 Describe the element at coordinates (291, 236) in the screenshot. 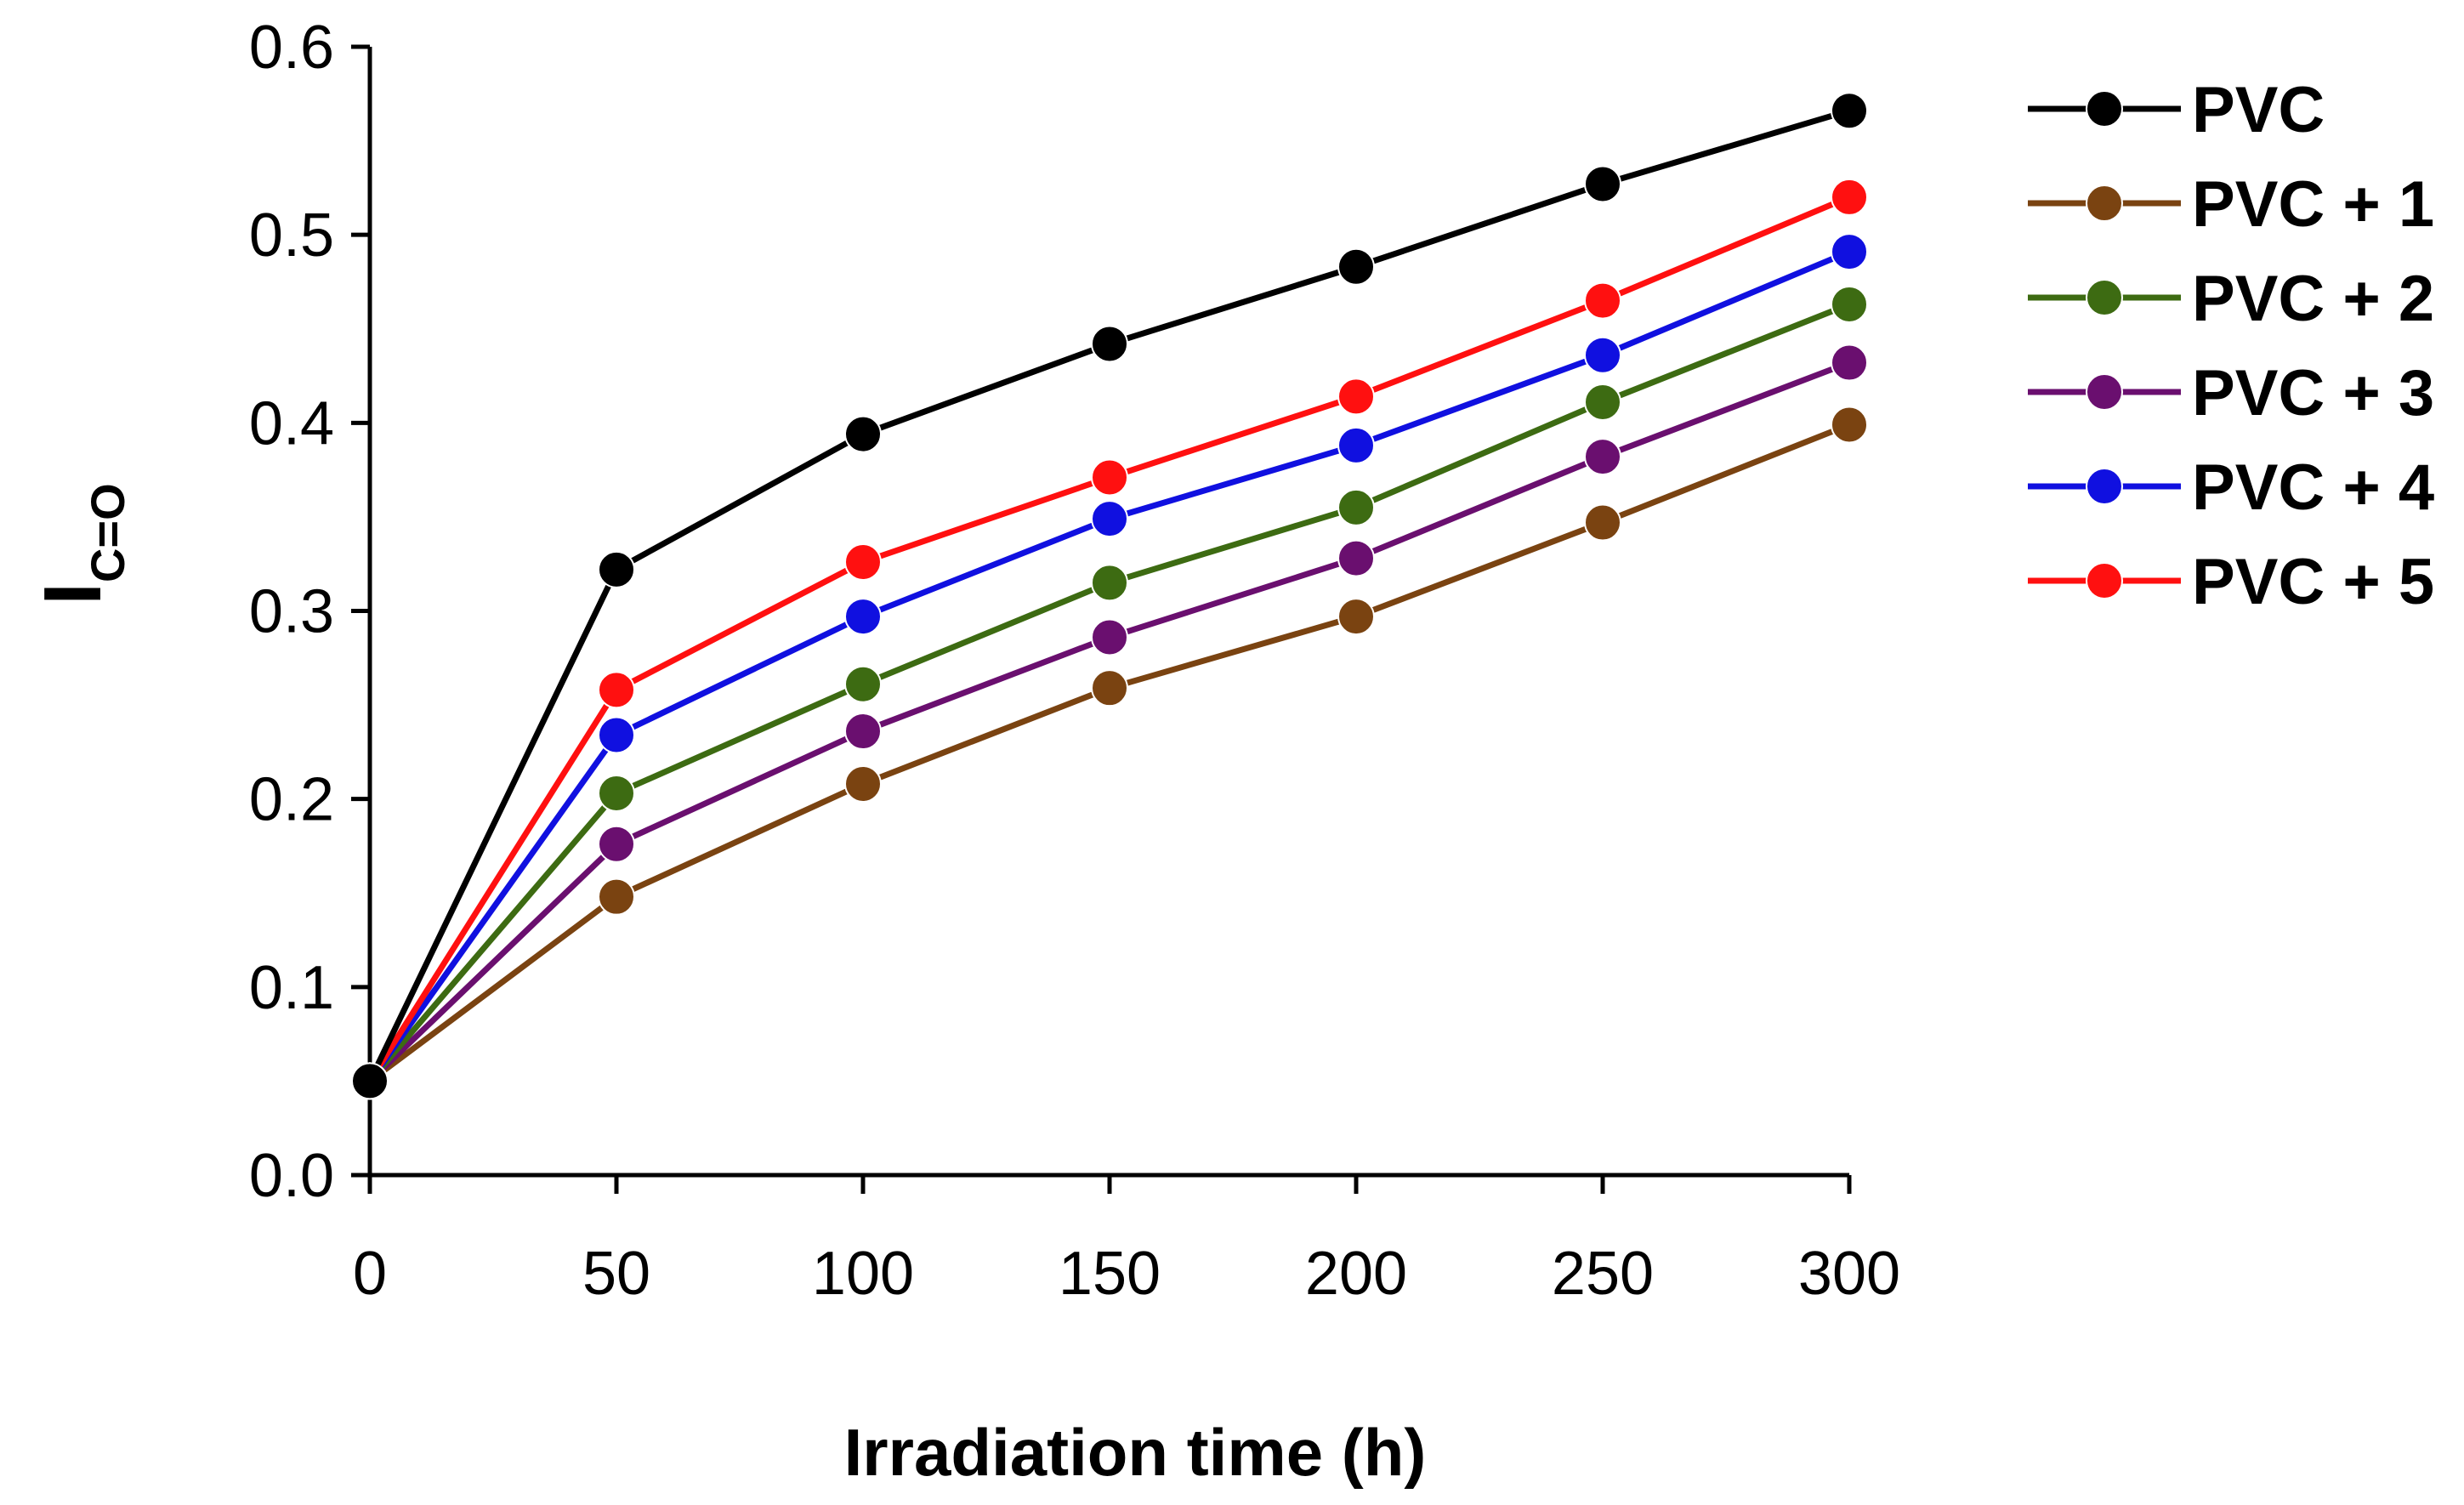

I see `y-tick-label: 0.5` at that location.